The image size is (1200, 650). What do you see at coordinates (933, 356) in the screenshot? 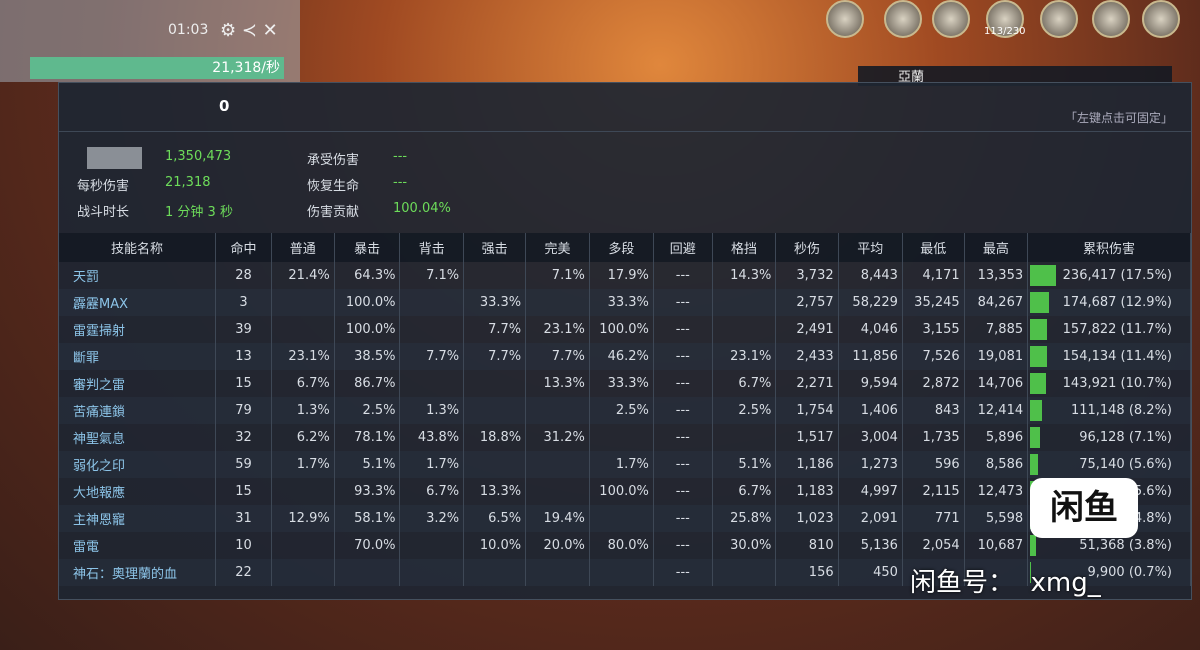
I see `cell: 7,526` at bounding box center [933, 356].